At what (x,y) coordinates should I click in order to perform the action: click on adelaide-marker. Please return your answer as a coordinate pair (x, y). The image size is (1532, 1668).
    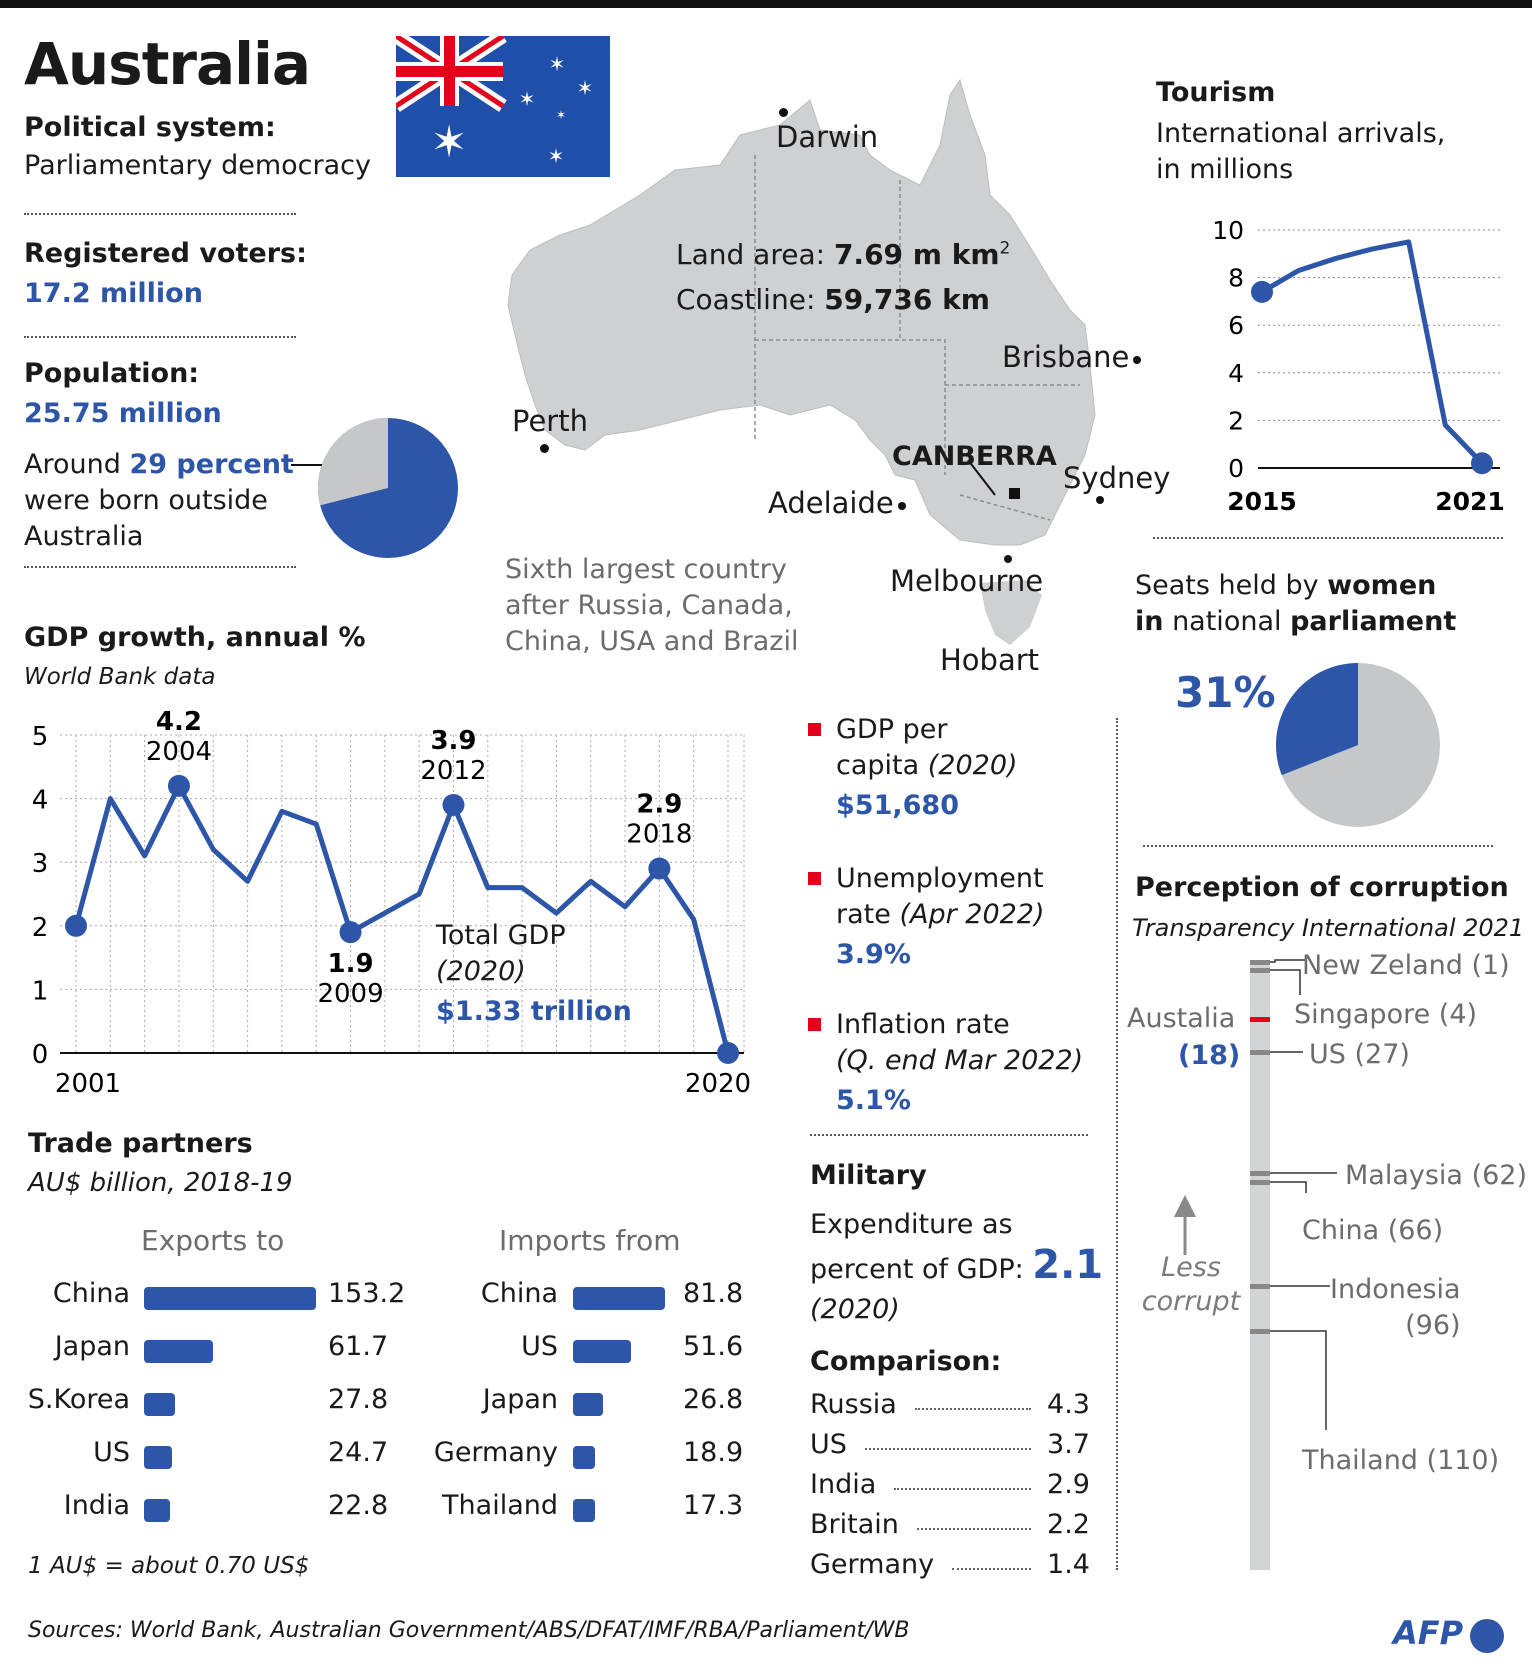
    Looking at the image, I should click on (902, 506).